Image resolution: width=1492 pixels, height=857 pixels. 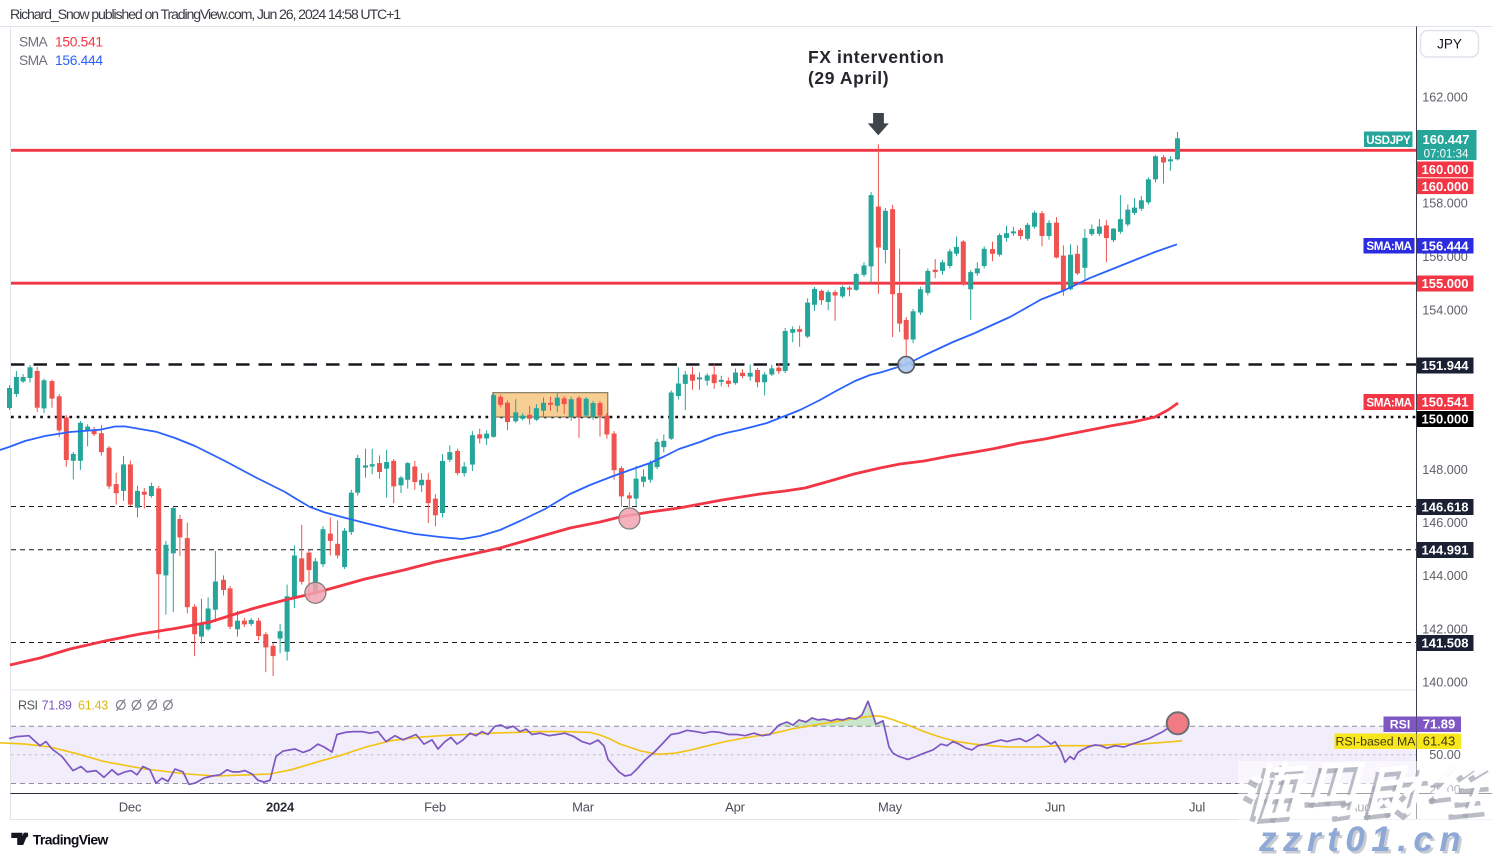 I want to click on svg-text: 144.000, so click(x=1445, y=576).